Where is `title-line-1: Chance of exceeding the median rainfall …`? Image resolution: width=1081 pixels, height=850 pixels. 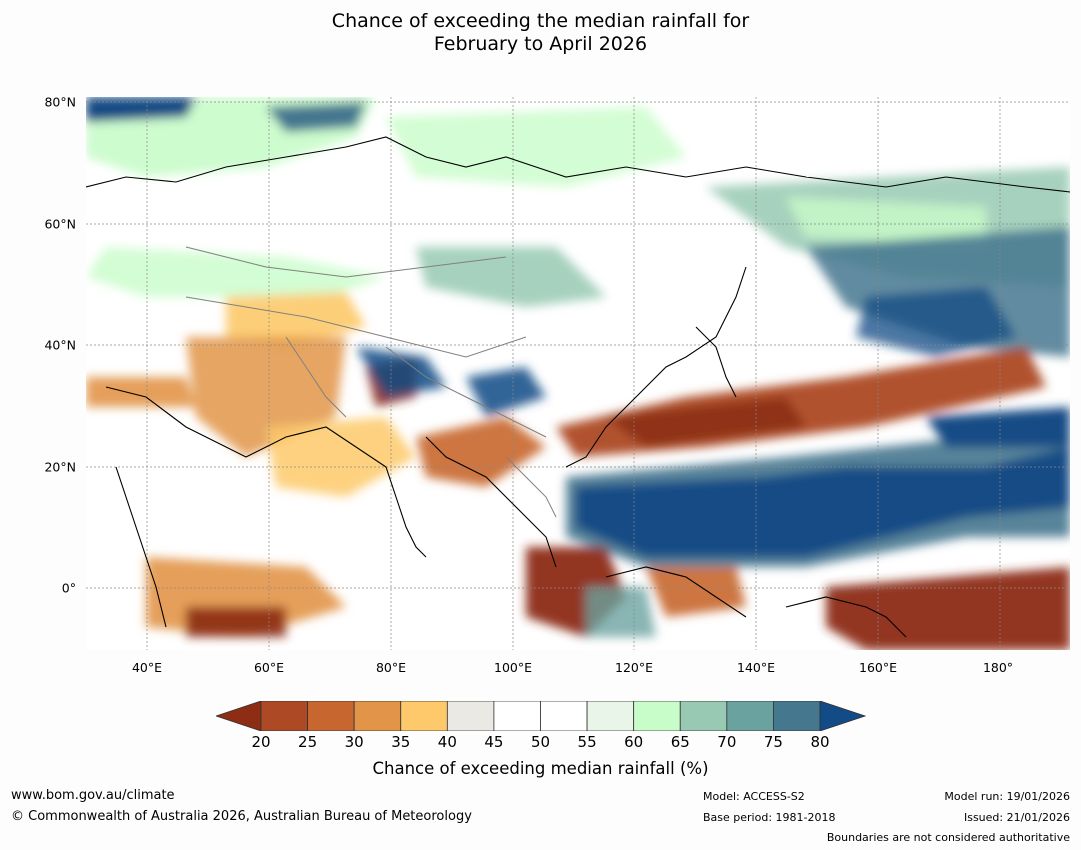
title-line-1: Chance of exceeding the median rainfall … is located at coordinates (540, 21).